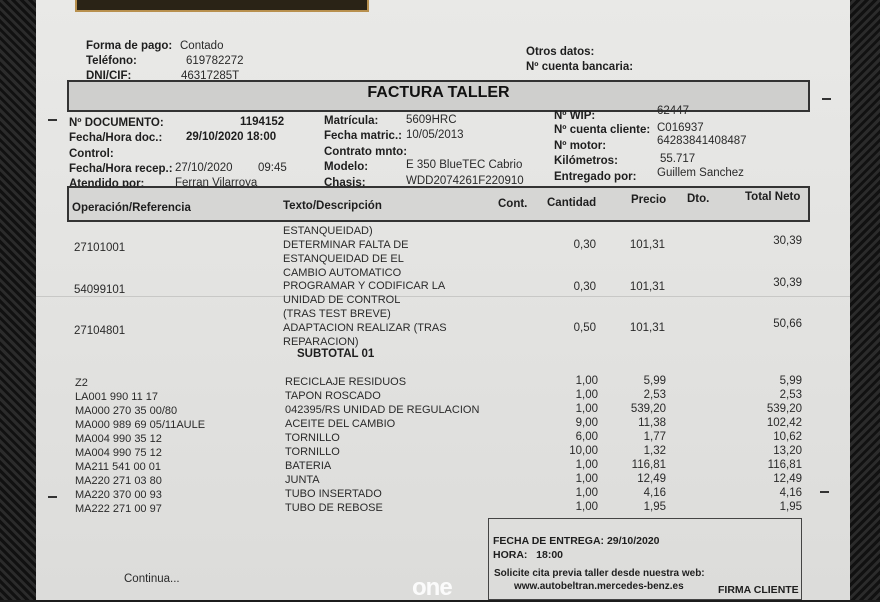 This screenshot has height=602, width=880. Describe the element at coordinates (787, 451) in the screenshot. I see `part-total: 13,20` at that location.